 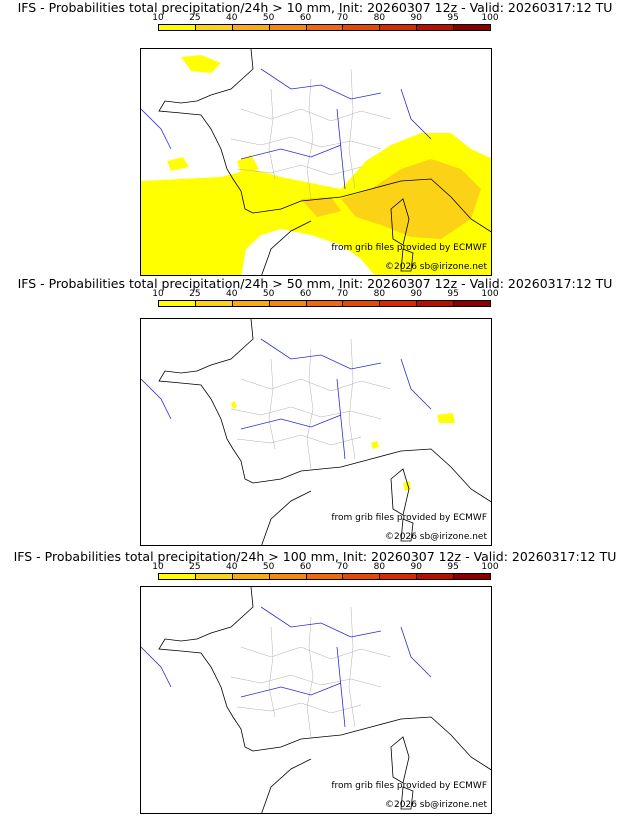 I want to click on precipitation-10pct-area, so click(x=343, y=446).